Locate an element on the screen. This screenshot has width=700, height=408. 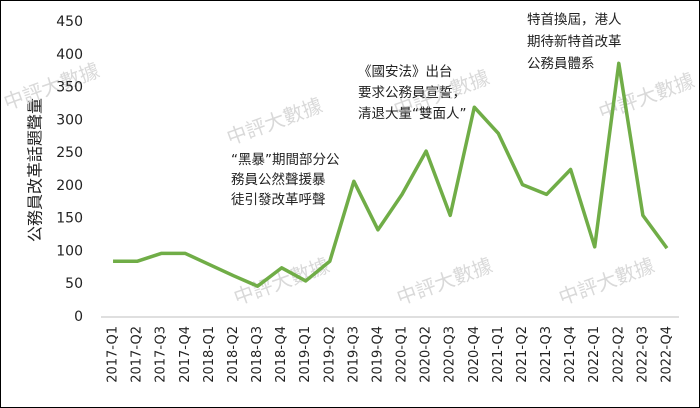
x-tick-label: 2017-Q1 is located at coordinates (113, 354).